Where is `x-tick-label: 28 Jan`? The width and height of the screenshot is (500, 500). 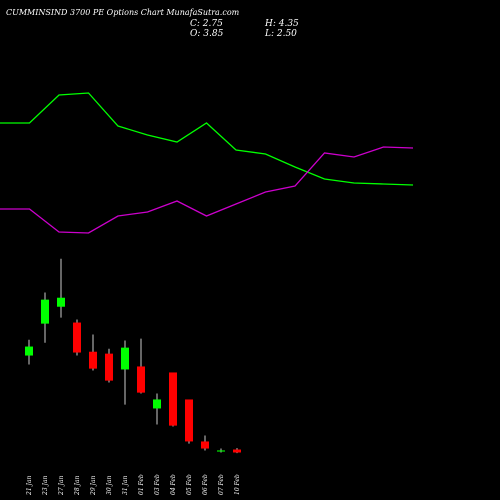 x-tick-label: 28 Jan is located at coordinates (77, 485).